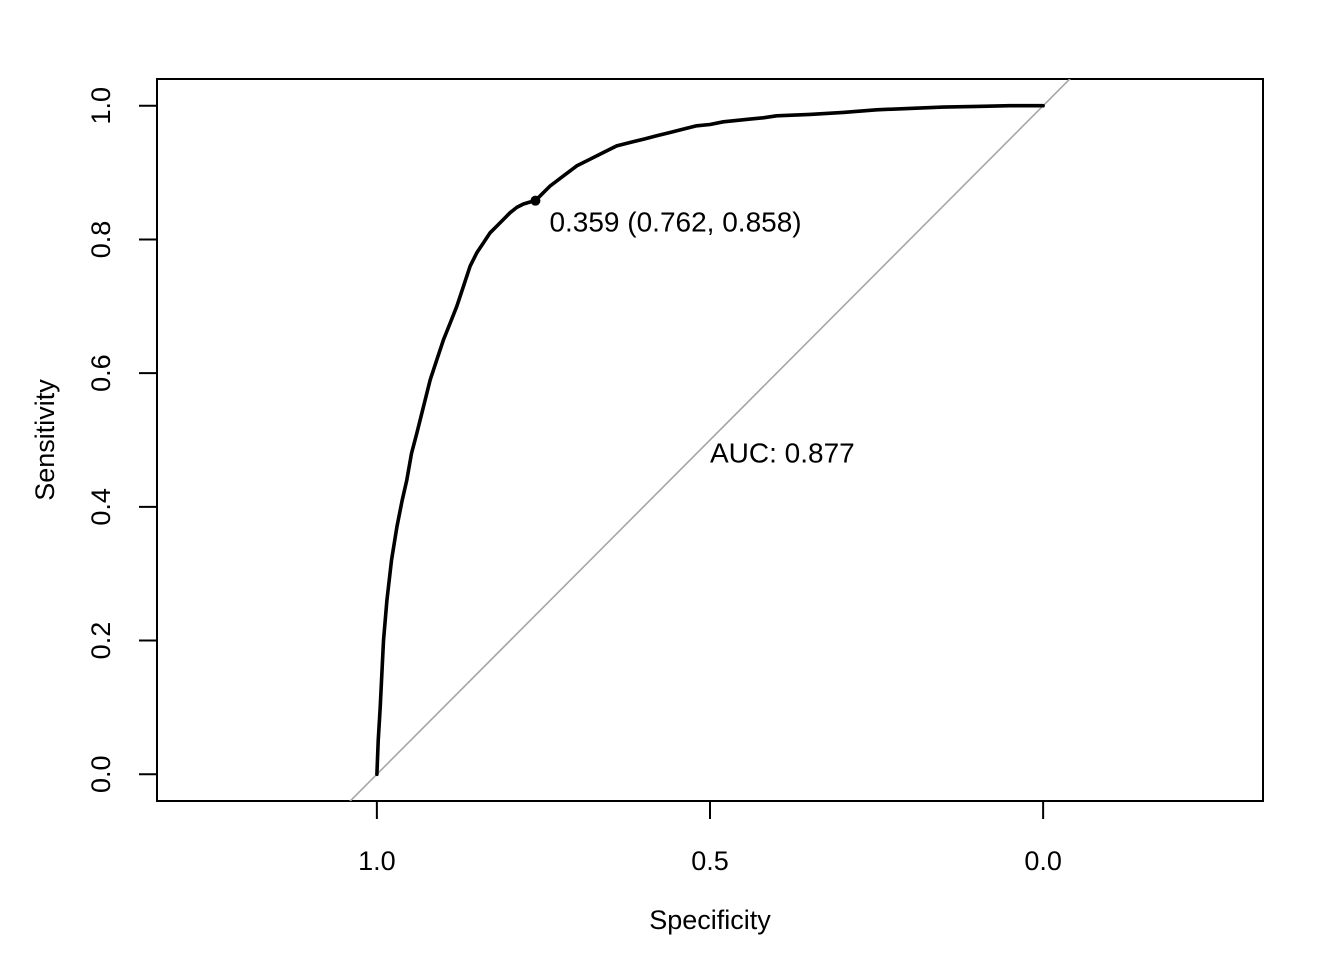 The image size is (1344, 960). I want to click on y-tick-label: 1.0, so click(101, 106).